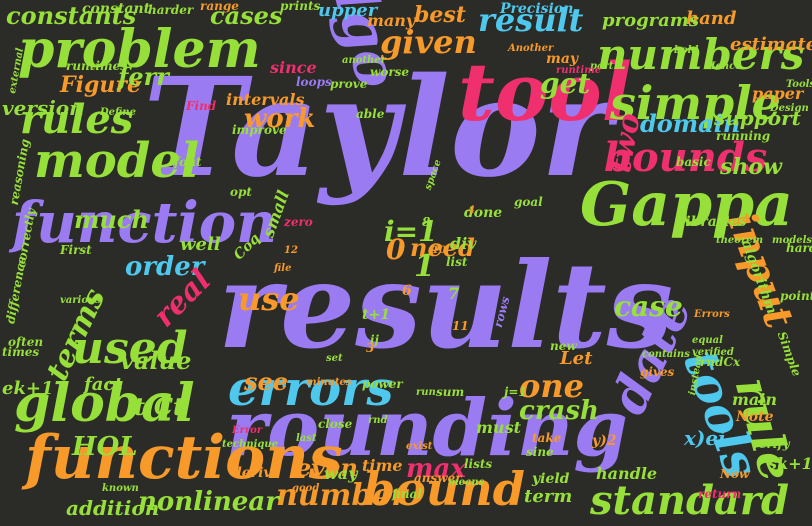 The image size is (812, 526). What do you see at coordinates (735, 474) in the screenshot?
I see `word-now: Now` at bounding box center [735, 474].